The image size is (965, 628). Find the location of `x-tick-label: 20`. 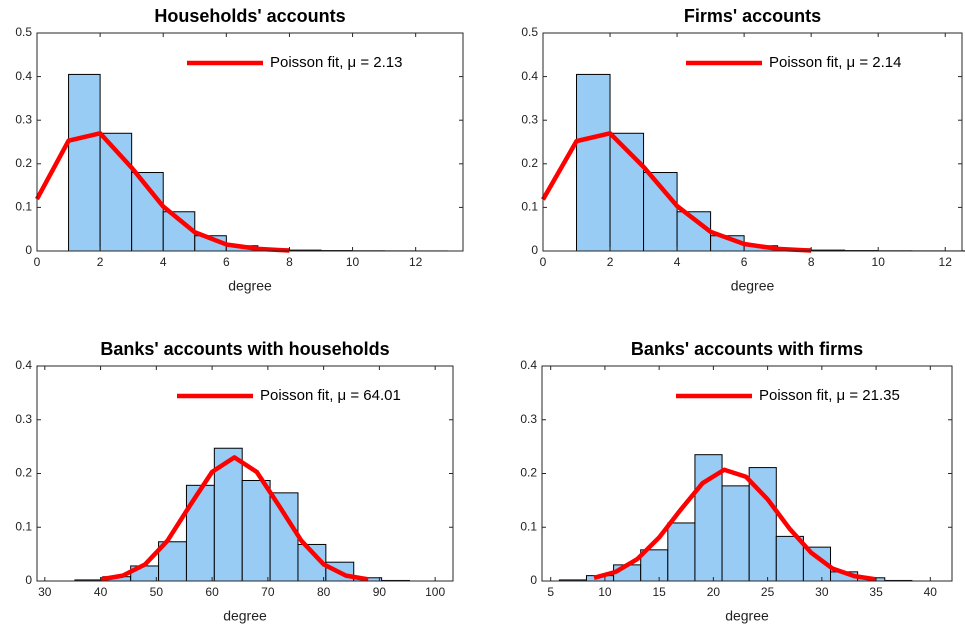

x-tick-label: 20 is located at coordinates (714, 592).